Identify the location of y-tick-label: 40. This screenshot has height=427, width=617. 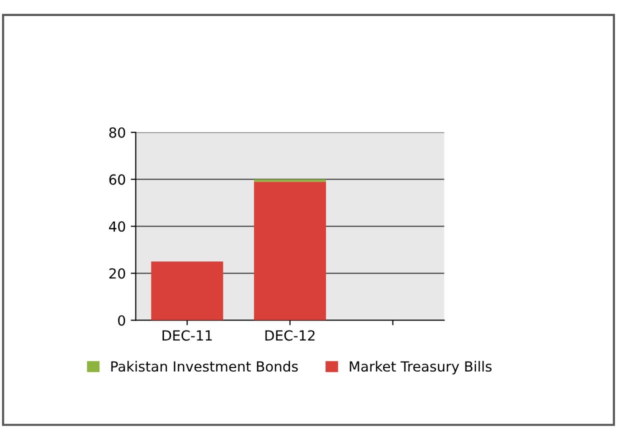
(117, 226).